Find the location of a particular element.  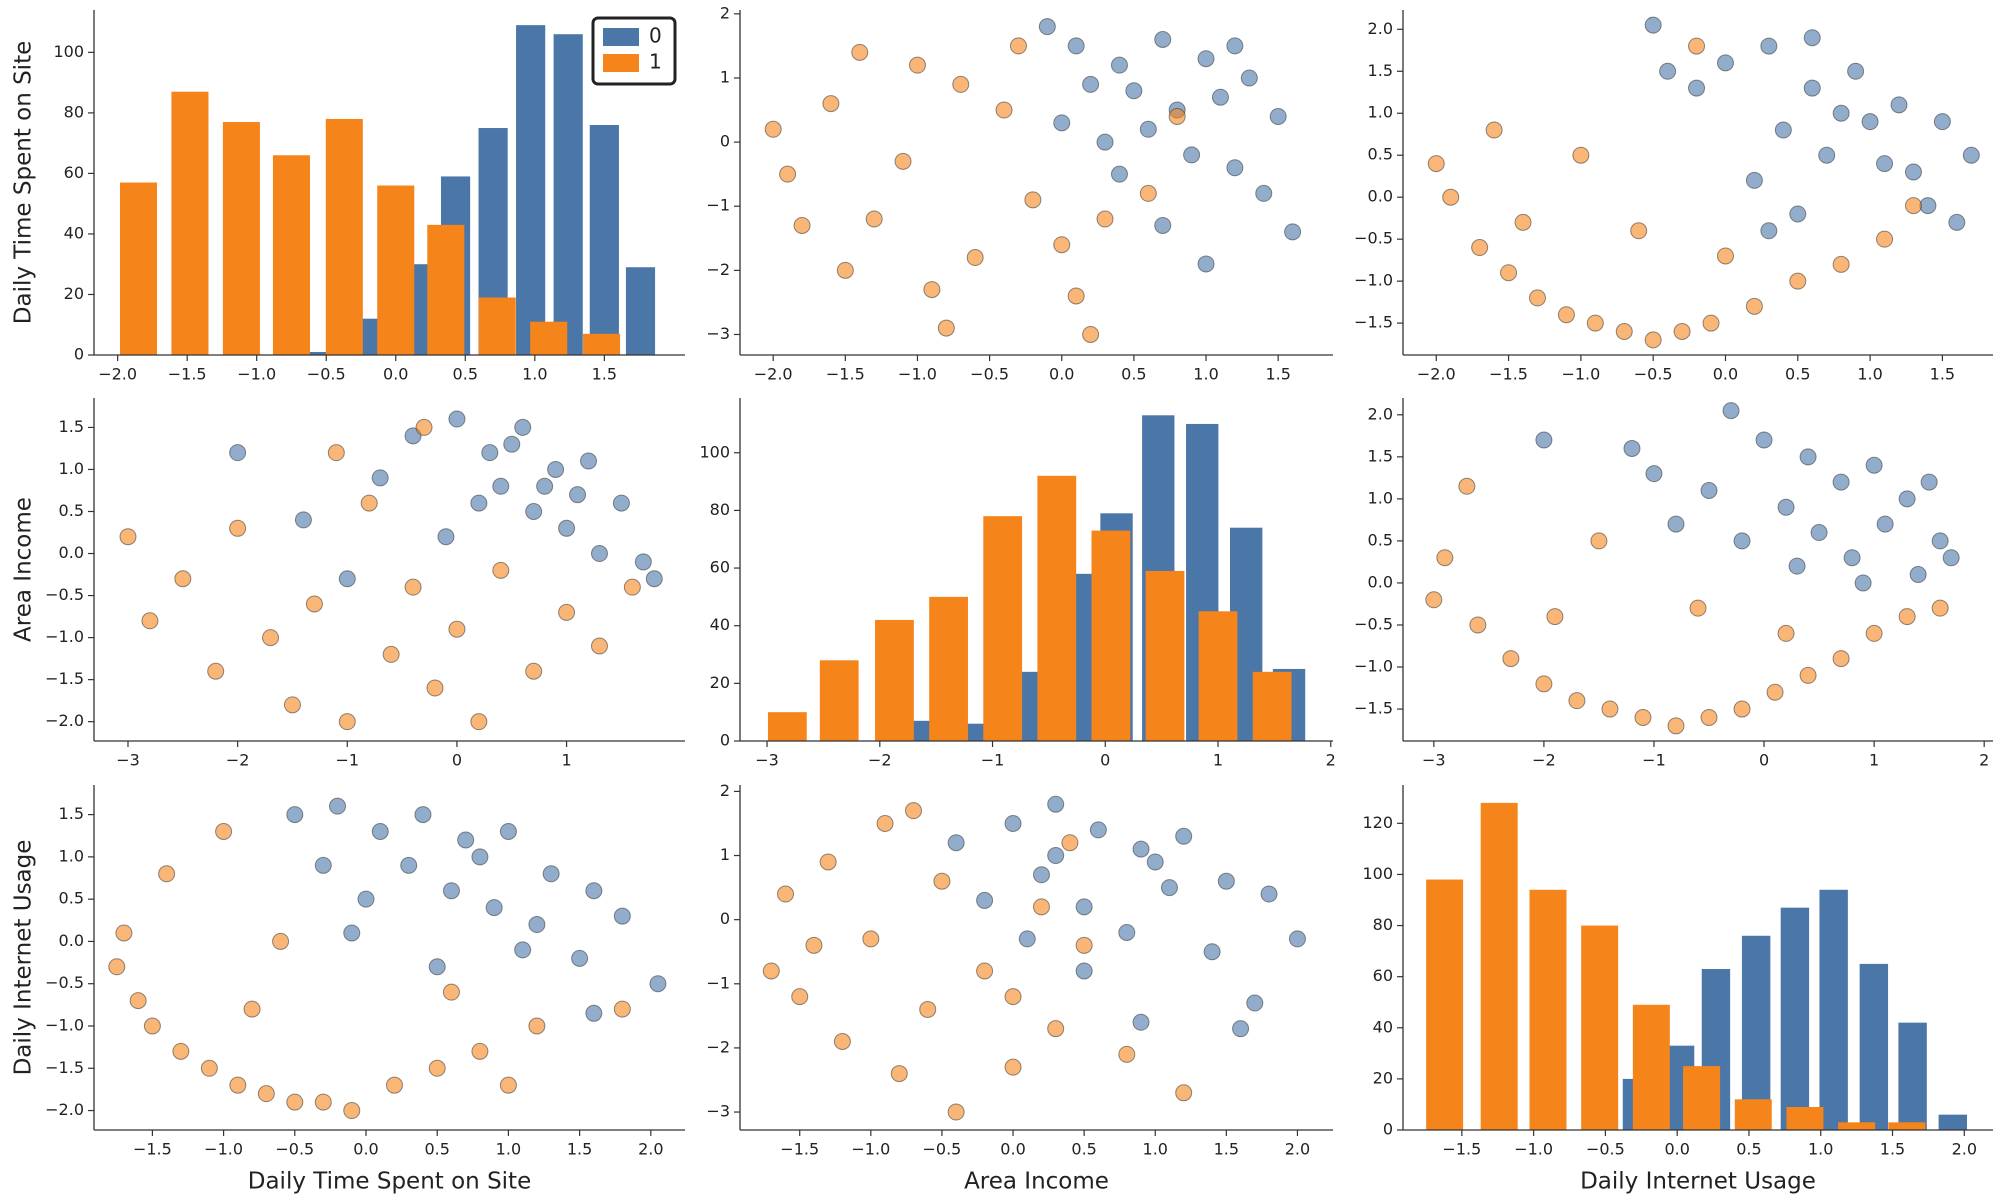

x-tick-label: 0 is located at coordinates (457, 760).